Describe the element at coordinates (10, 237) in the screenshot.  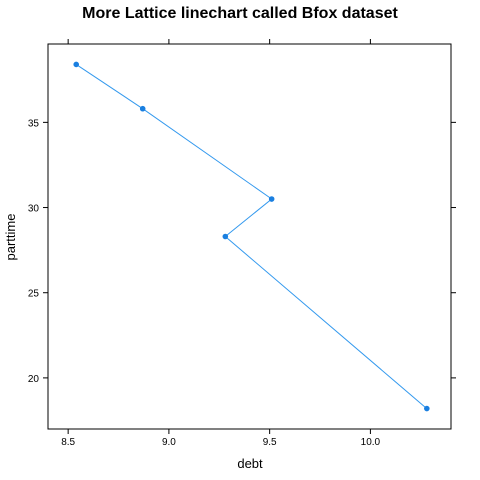
I see `y-axis-label: parttime` at that location.